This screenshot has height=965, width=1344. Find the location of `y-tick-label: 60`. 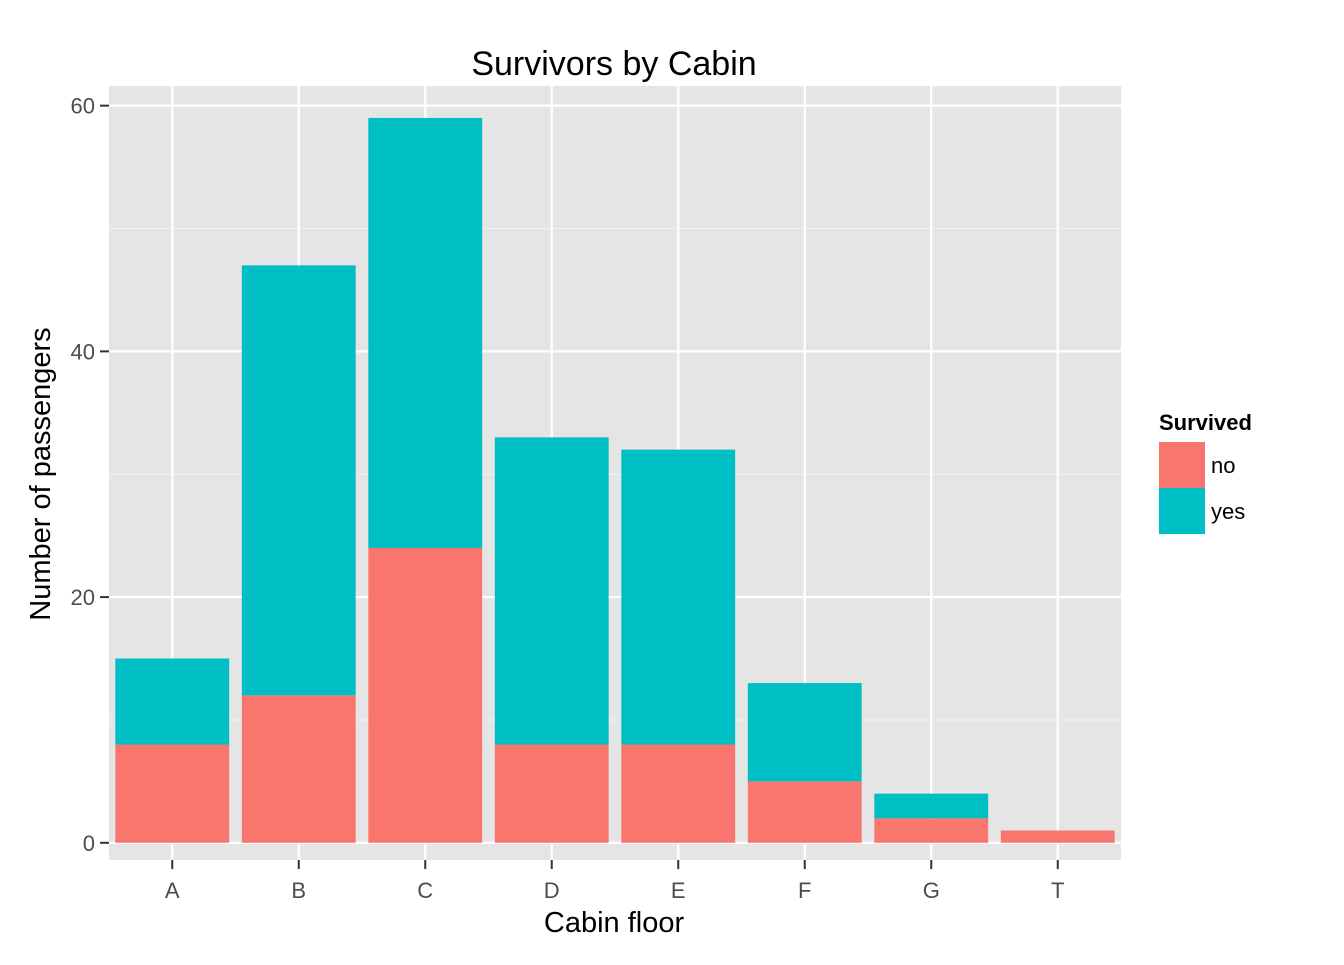

y-tick-label: 60 is located at coordinates (83, 106).